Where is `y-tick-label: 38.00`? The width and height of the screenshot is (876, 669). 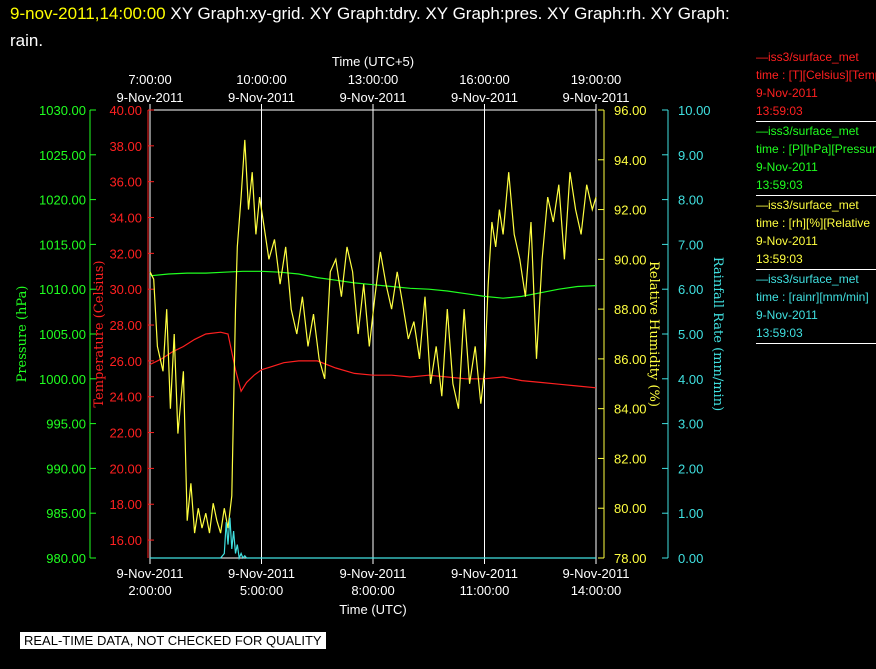
y-tick-label: 38.00 is located at coordinates (125, 146).